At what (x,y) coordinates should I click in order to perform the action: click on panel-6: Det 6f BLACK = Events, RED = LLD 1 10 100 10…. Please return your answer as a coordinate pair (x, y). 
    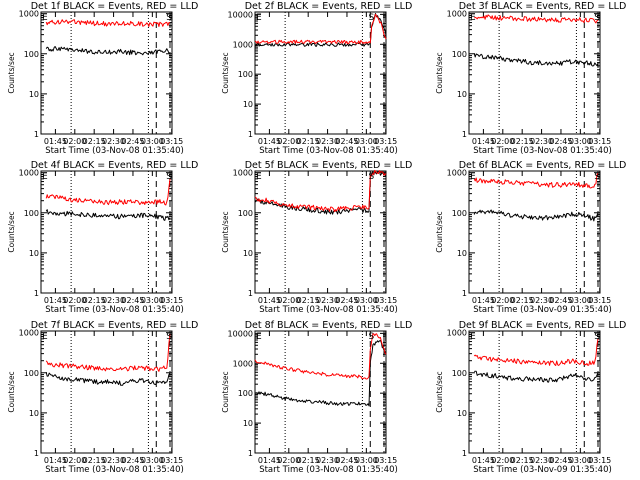
    Looking at the image, I should click on (530, 237).